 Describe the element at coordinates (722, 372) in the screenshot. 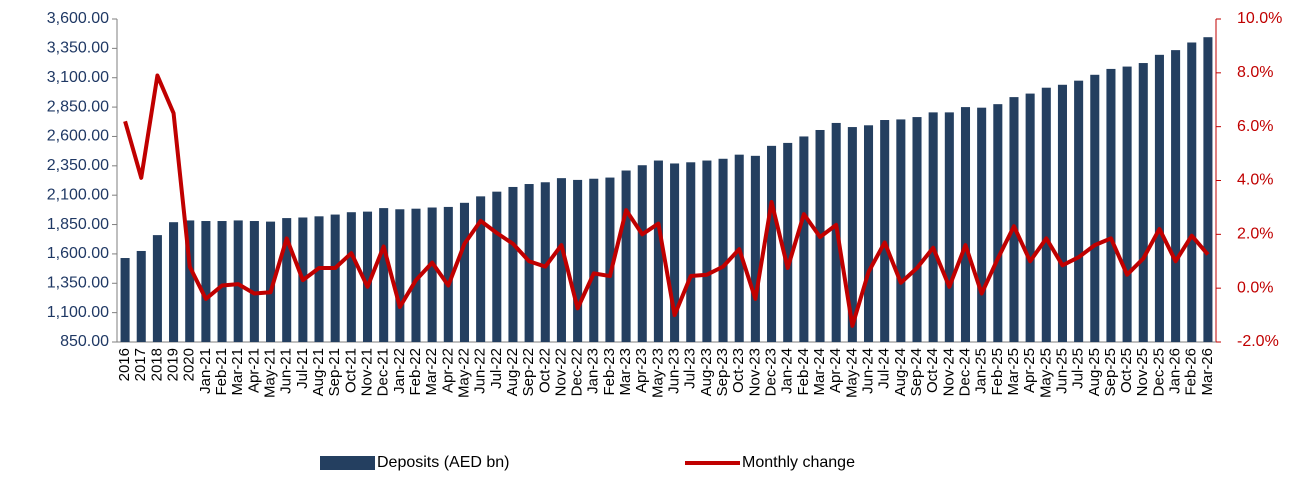

I see `x-tick-label: Sep-23` at that location.